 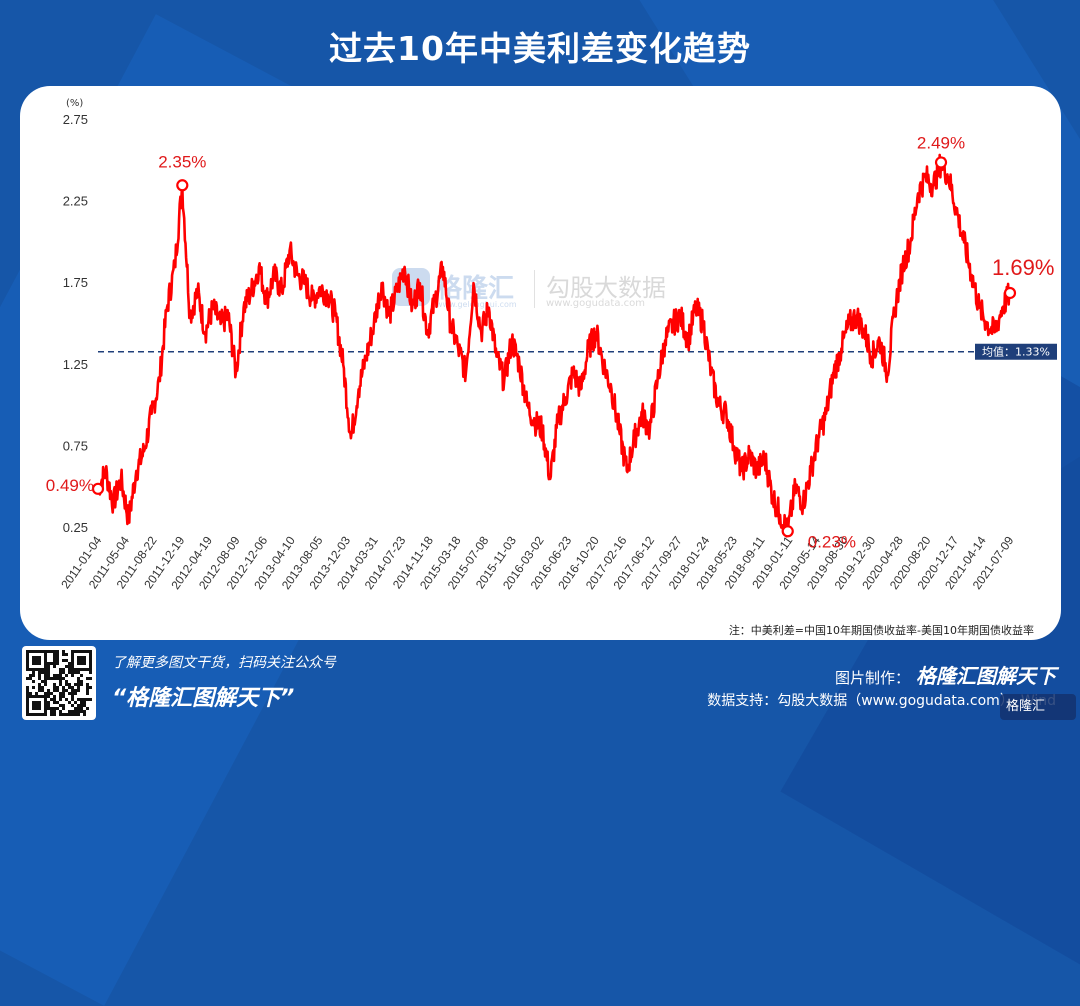 What do you see at coordinates (74, 103) in the screenshot?
I see `y-axis-unit-label: (%)` at bounding box center [74, 103].